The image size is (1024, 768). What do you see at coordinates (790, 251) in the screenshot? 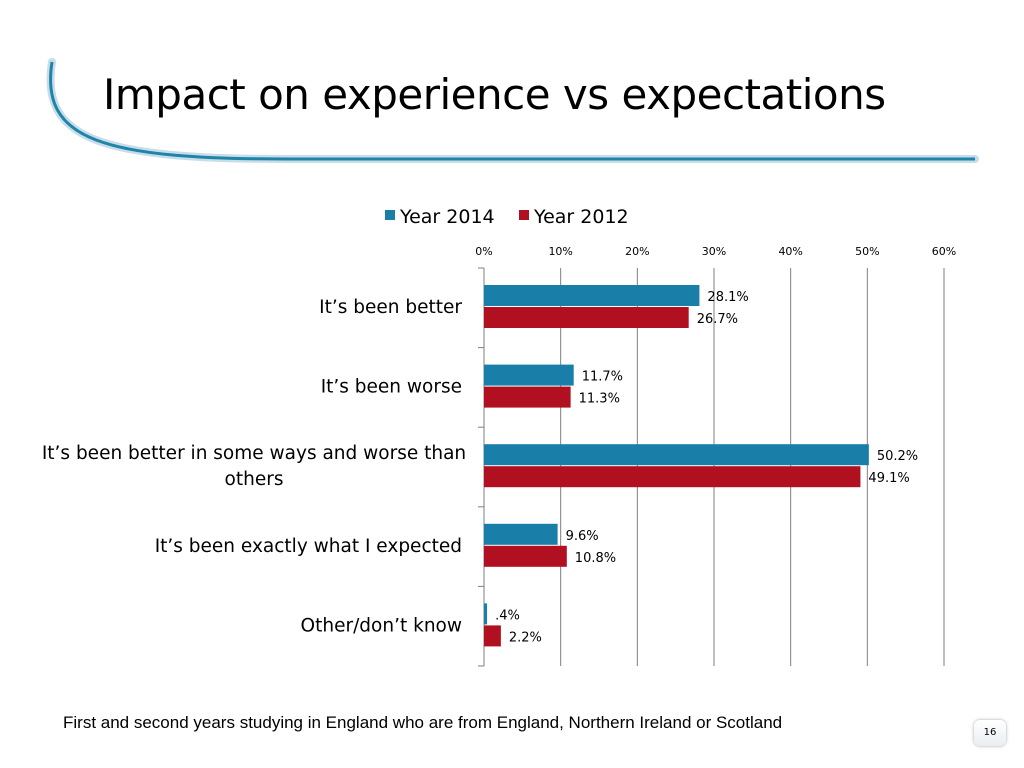
I see `x-tick-label: 40%` at bounding box center [790, 251].